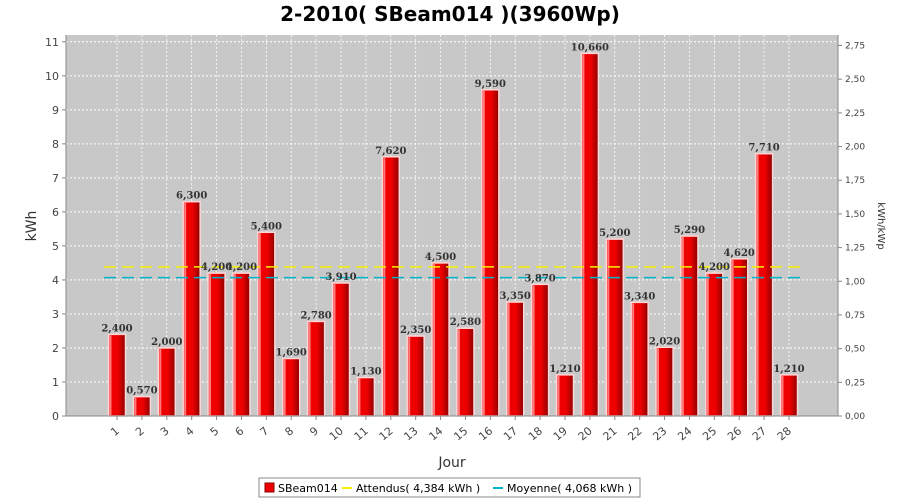 The width and height of the screenshot is (900, 500). I want to click on y-tick-label: 0, so click(55, 416).